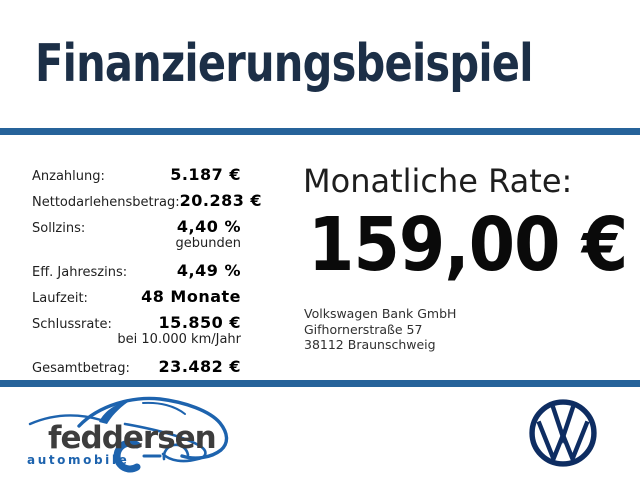  I want to click on top-divider, so click(320, 131).